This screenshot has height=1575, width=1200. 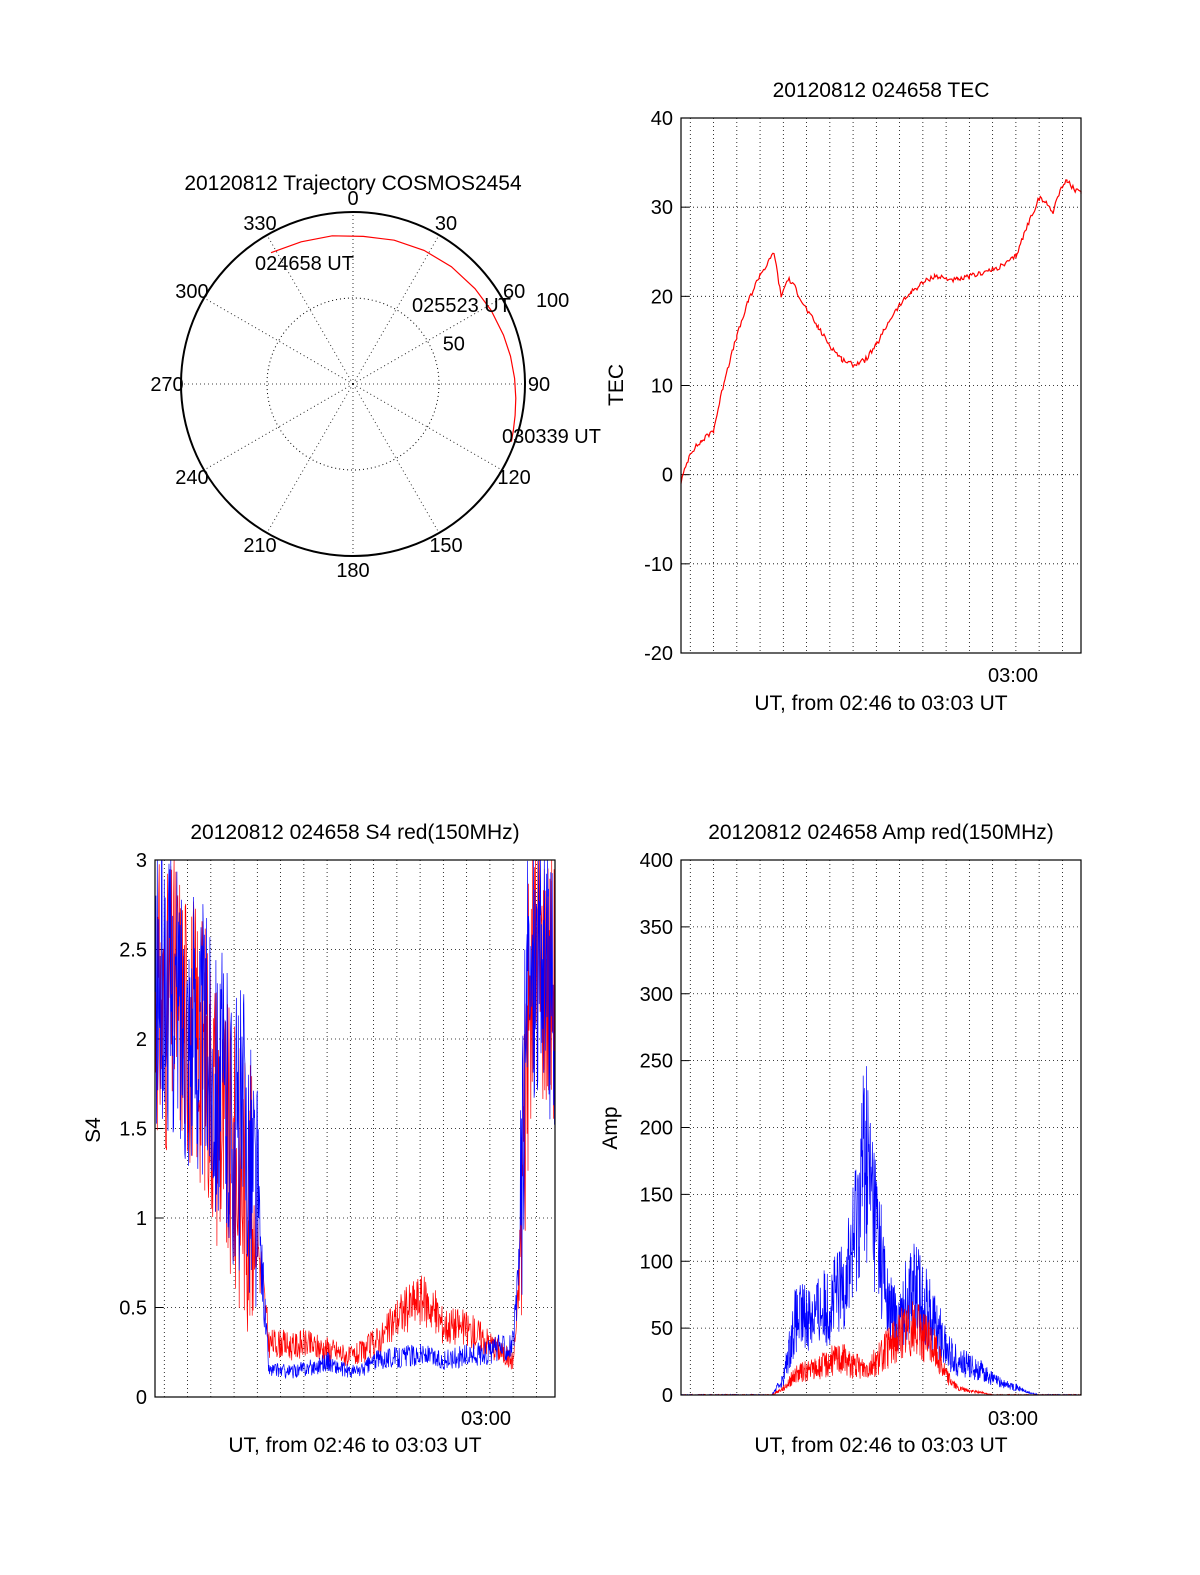 I want to click on s4-plot-frame, so click(x=355, y=1128).